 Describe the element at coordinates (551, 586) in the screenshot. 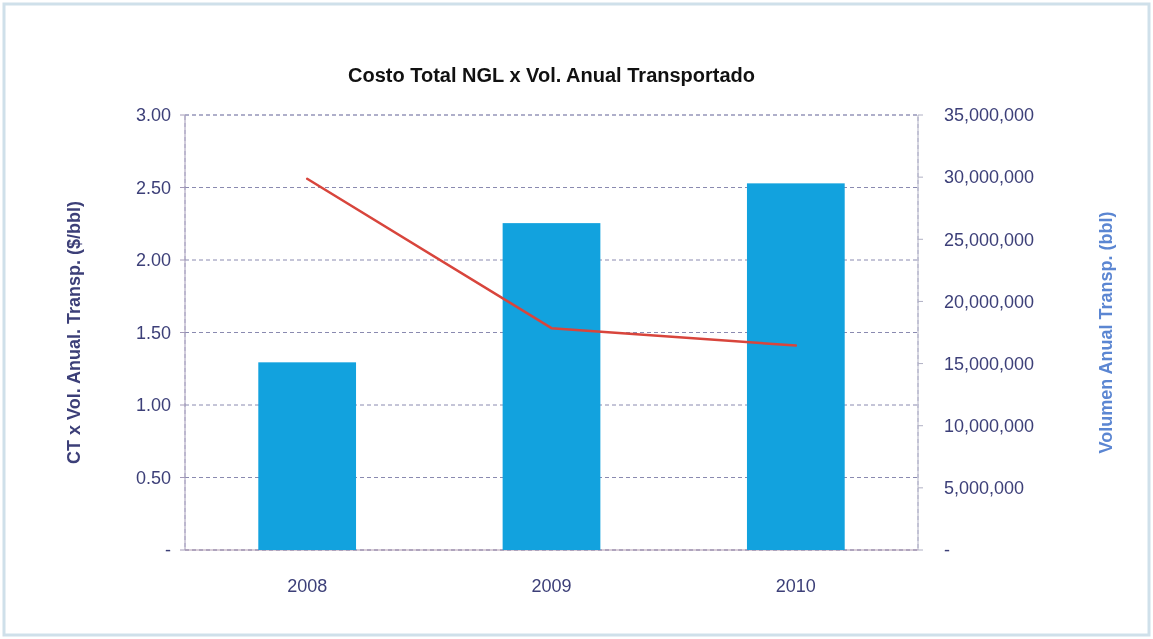

I see `x-tick-label: 2009` at that location.